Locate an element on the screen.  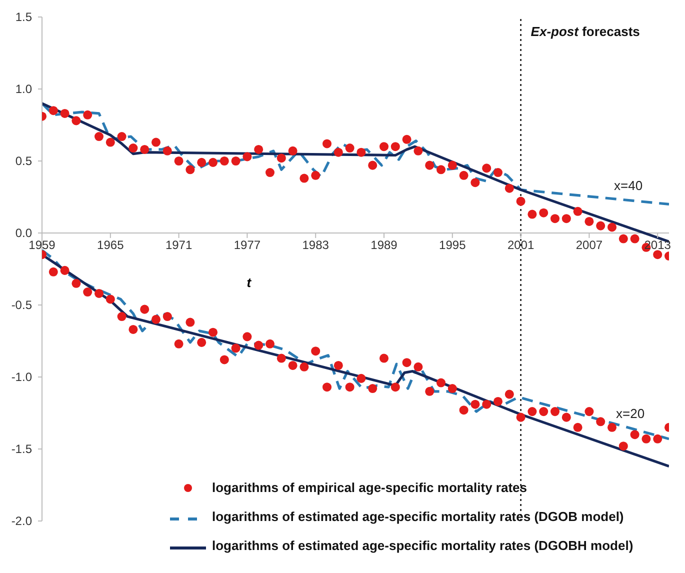
x-tick-label: 1995 is located at coordinates (452, 245).